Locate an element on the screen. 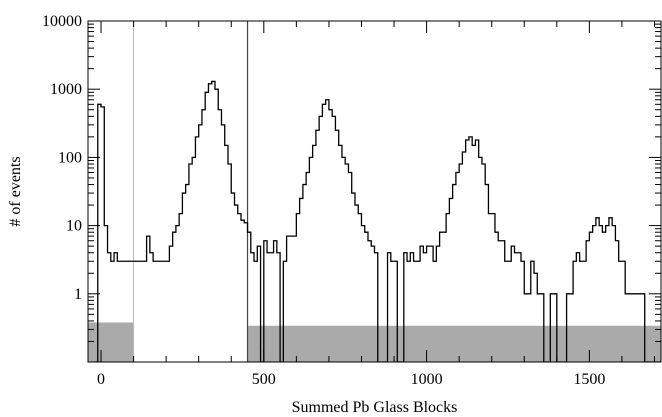 The height and width of the screenshot is (417, 662). cut-lines is located at coordinates (191, 191).